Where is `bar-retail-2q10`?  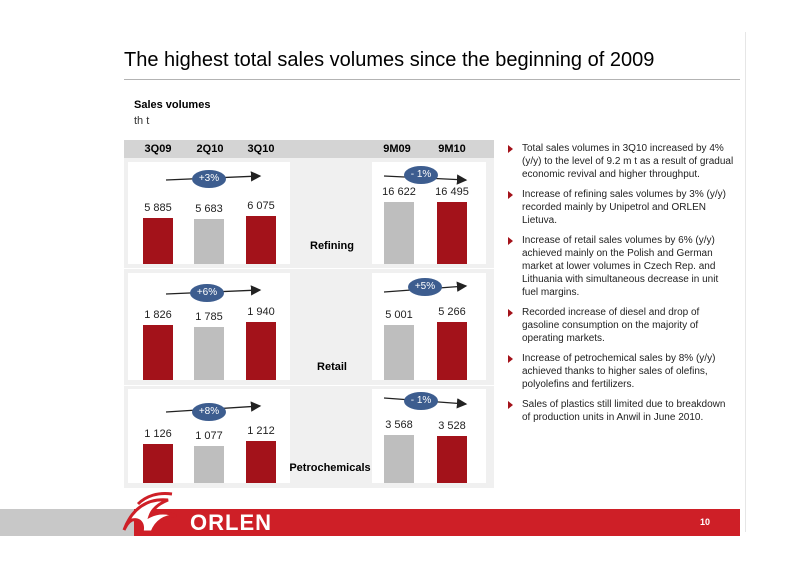 bar-retail-2q10 is located at coordinates (209, 353).